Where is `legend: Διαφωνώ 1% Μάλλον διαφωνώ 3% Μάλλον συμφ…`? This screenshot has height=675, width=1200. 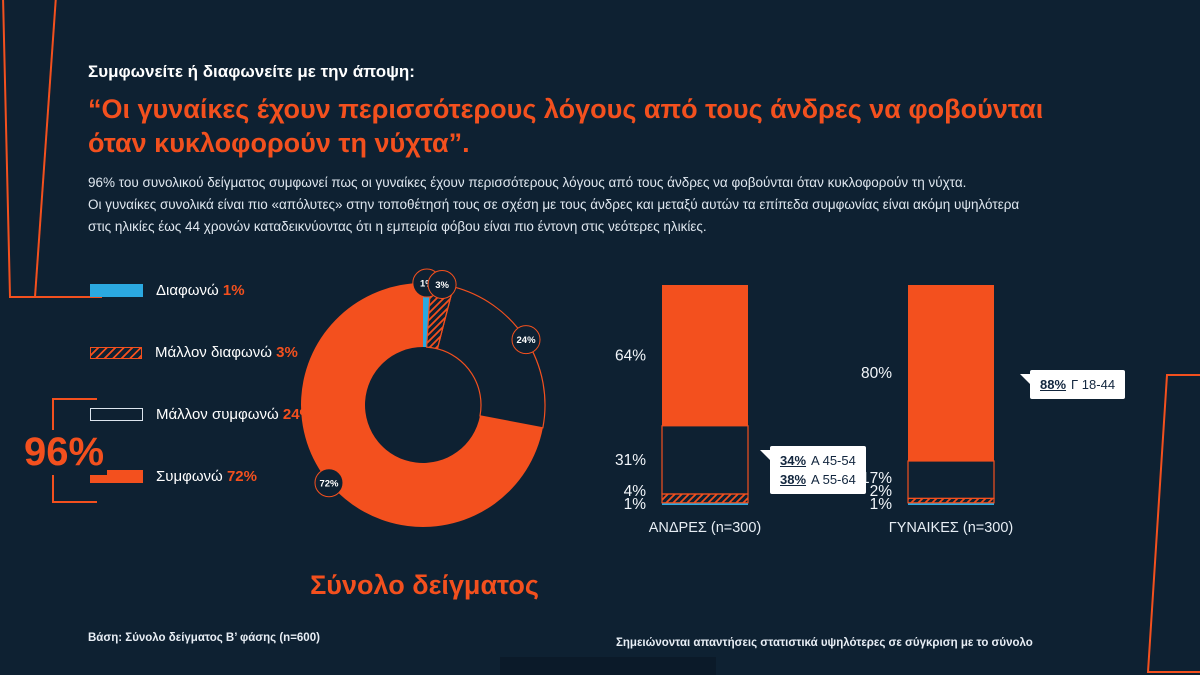 legend: Διαφωνώ 1% Μάλλον διαφωνώ 3% Μάλλον συμφ… is located at coordinates (201, 407).